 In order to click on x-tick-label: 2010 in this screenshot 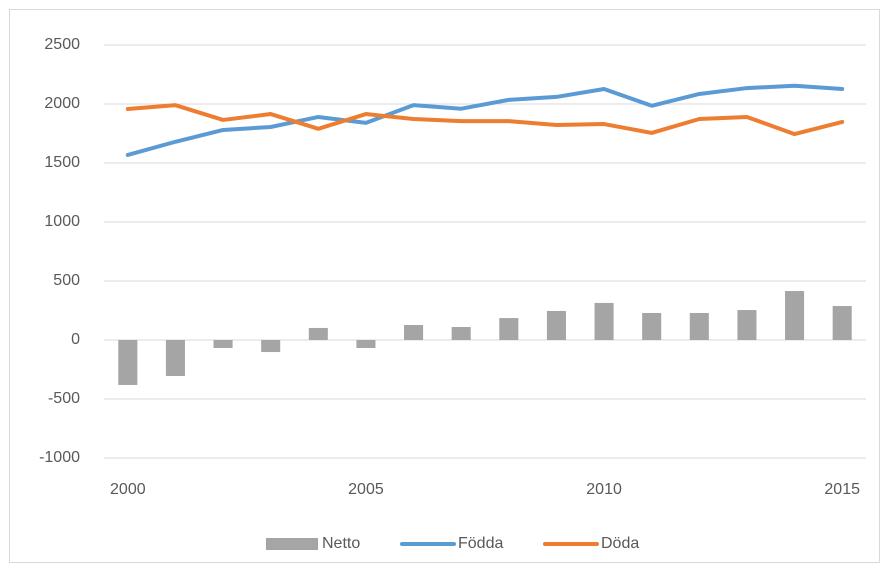, I will do `click(604, 489)`.